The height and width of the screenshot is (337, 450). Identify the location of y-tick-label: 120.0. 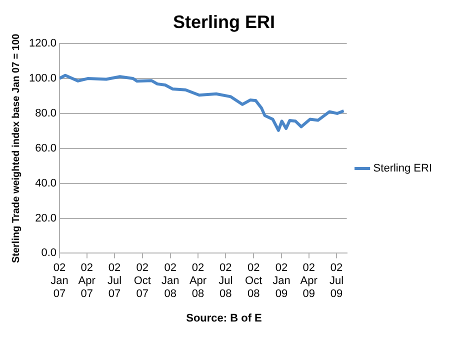
(42, 44).